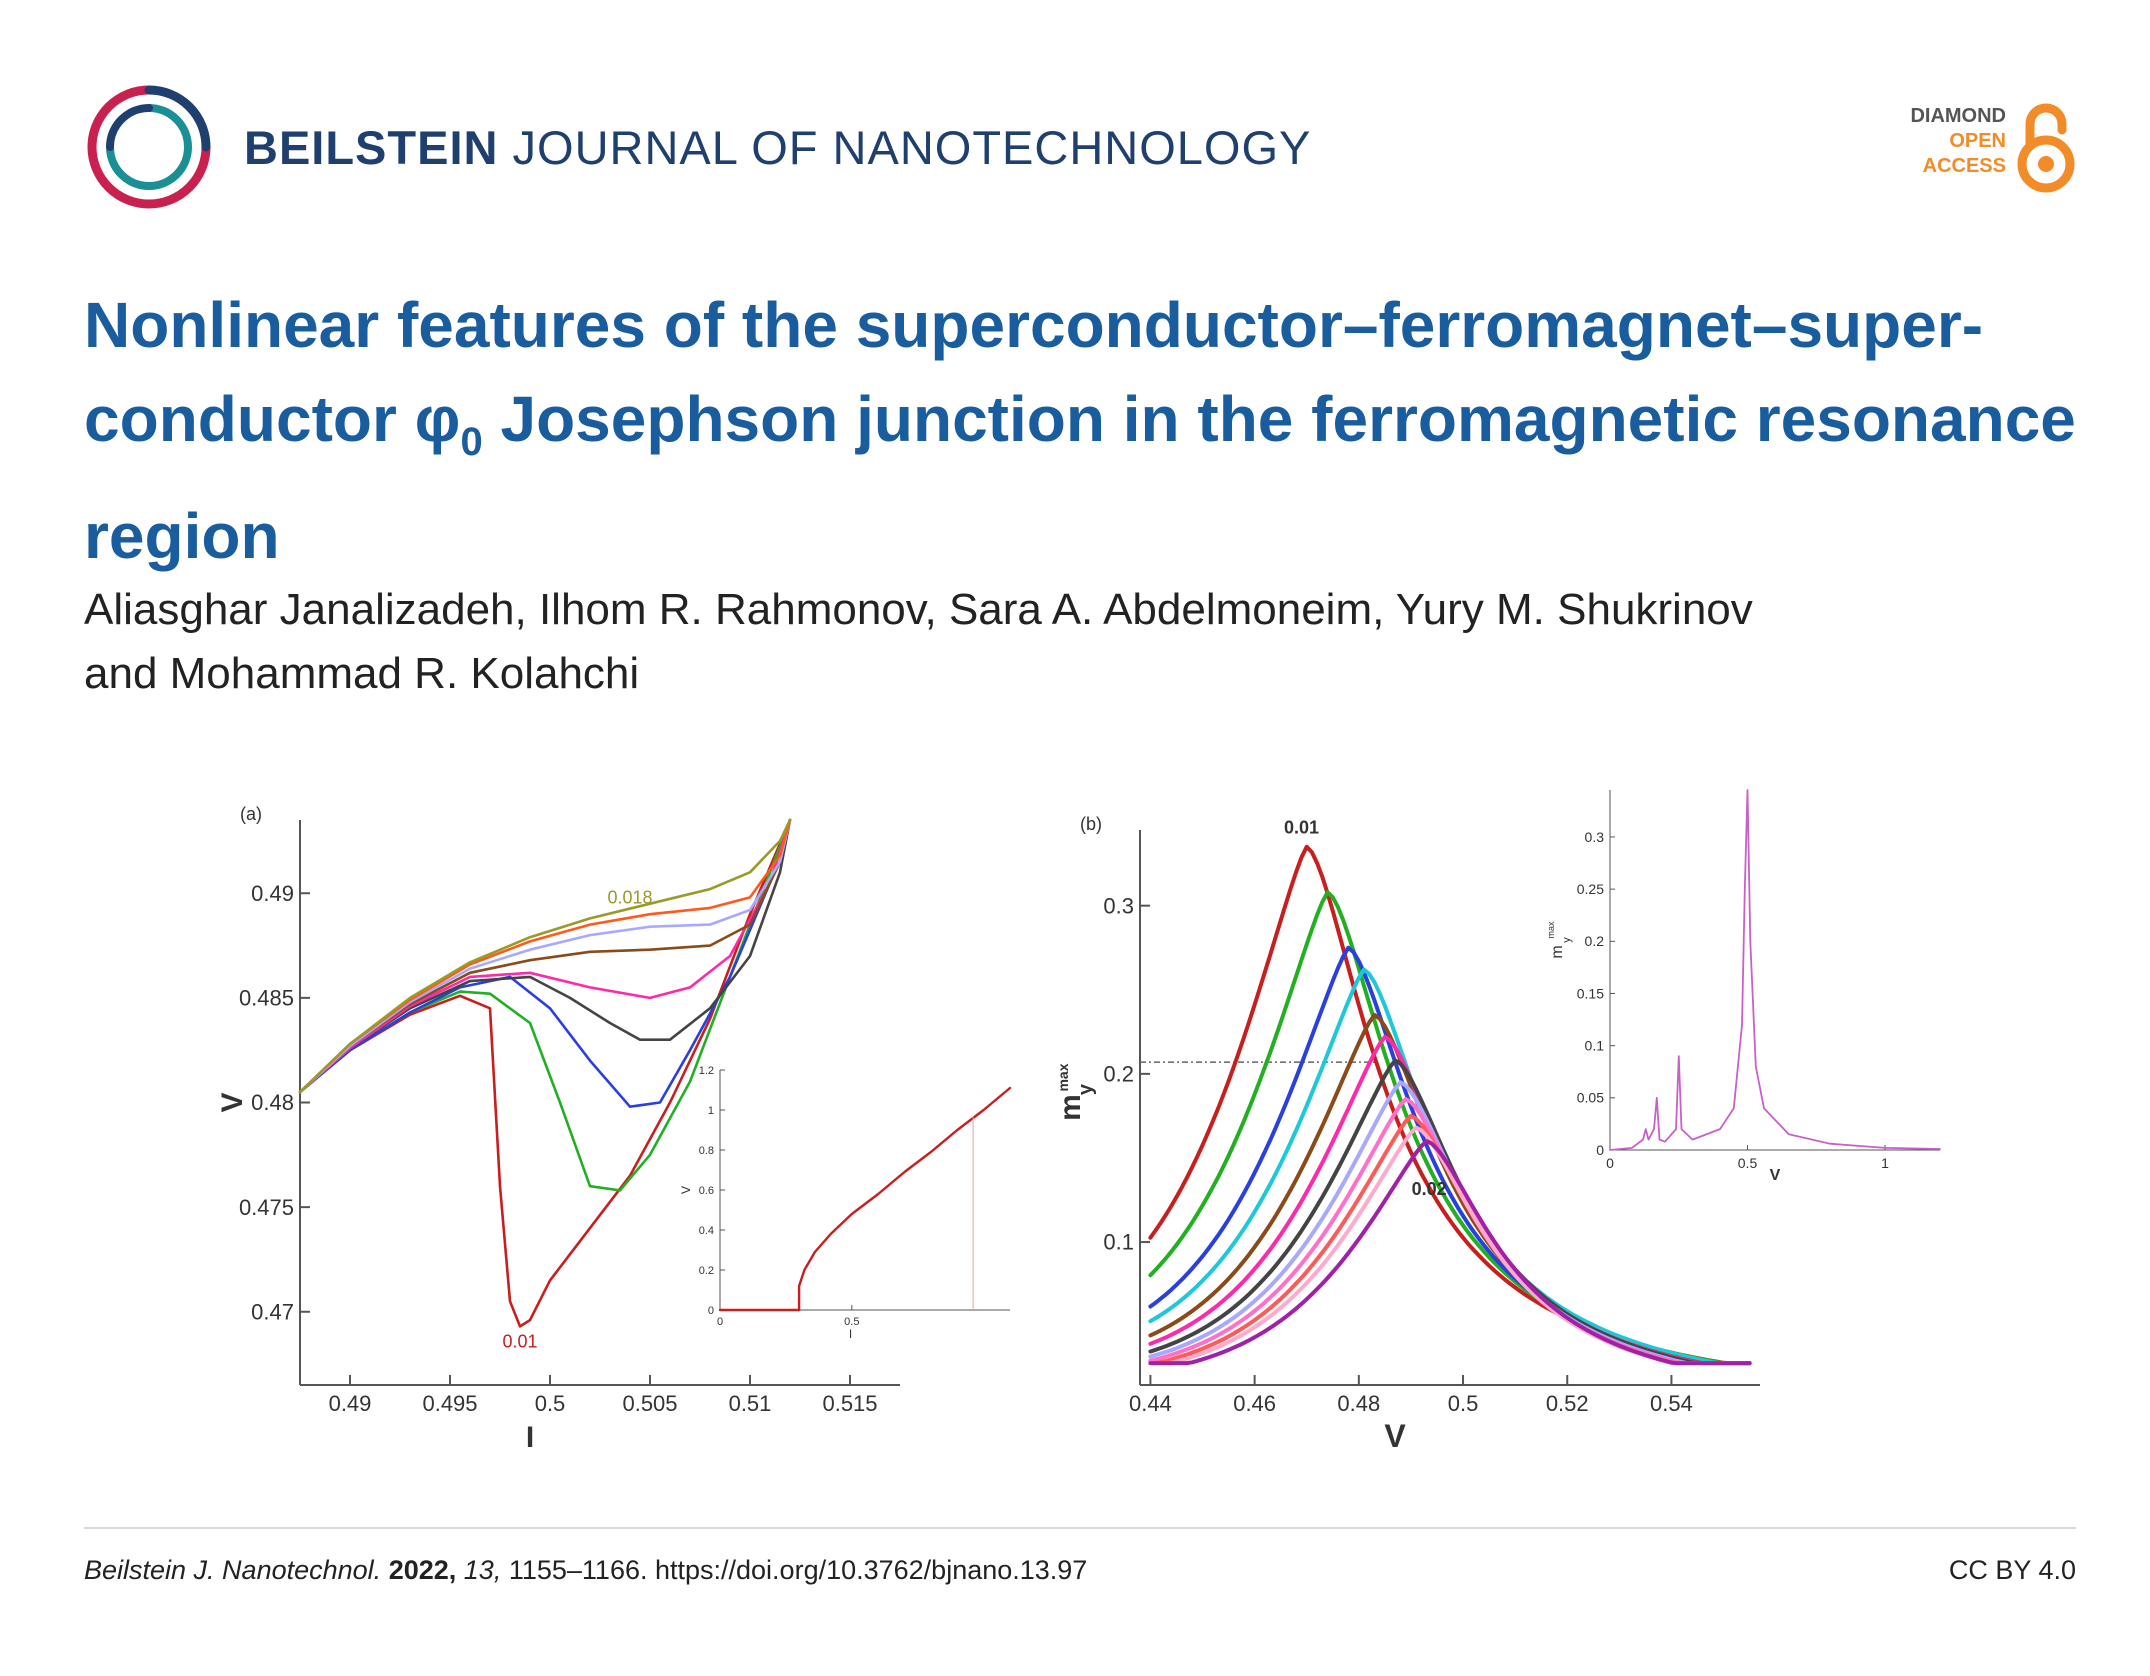 Image resolution: width=2150 pixels, height=1676 pixels. What do you see at coordinates (706, 1071) in the screenshot?
I see `panel-a-inset-y-tick-label: 1.2` at bounding box center [706, 1071].